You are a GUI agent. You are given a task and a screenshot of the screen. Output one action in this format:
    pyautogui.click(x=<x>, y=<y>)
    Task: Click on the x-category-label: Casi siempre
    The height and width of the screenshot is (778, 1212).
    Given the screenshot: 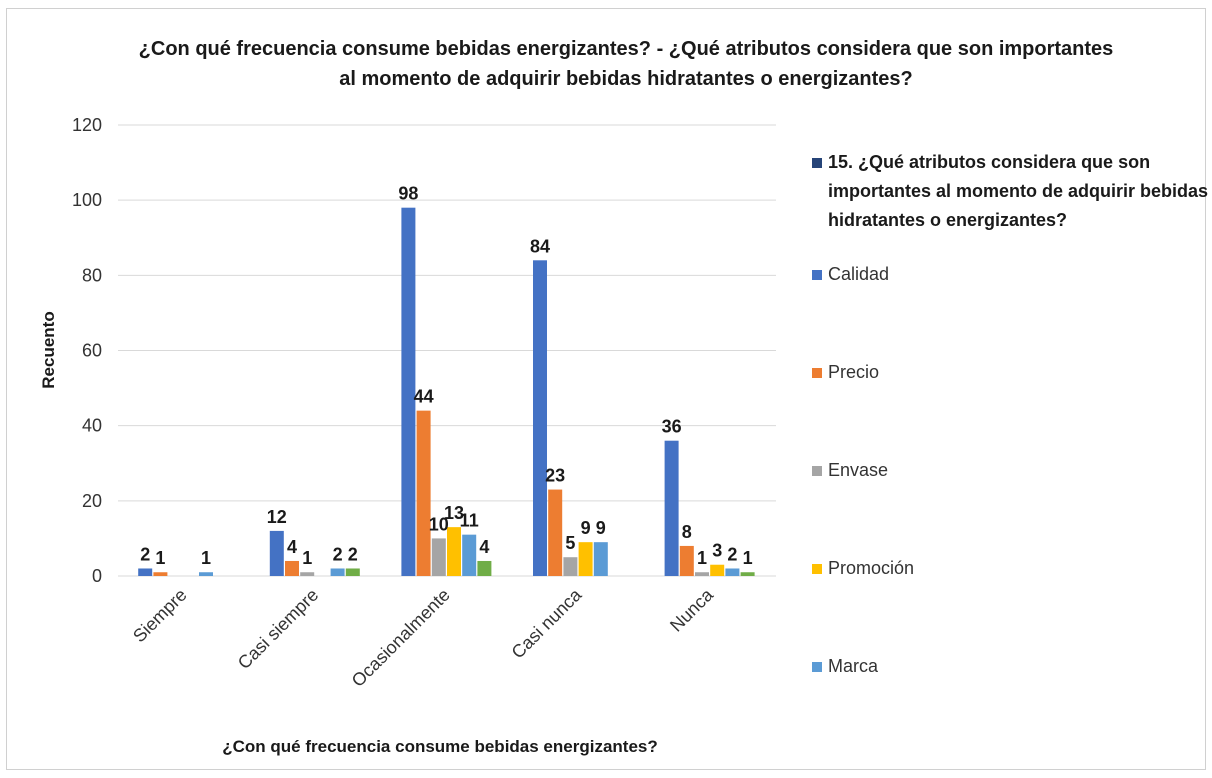 What is the action you would take?
    pyautogui.click(x=278, y=629)
    